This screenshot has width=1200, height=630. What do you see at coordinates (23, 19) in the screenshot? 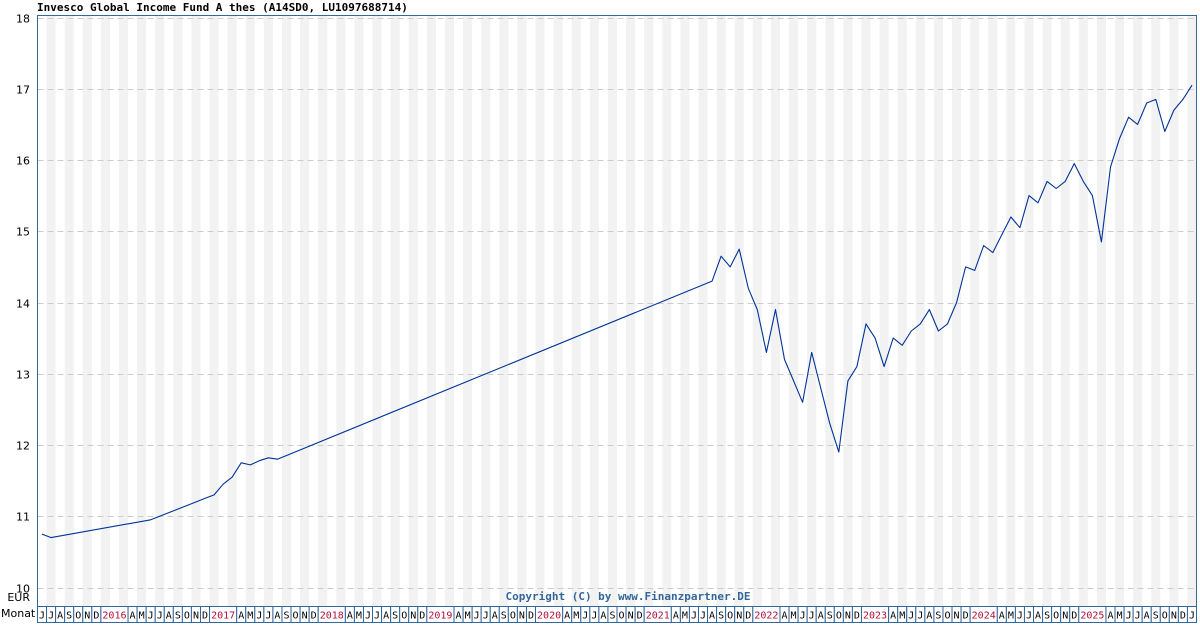
I see `y-tick-label: 18` at bounding box center [23, 19].